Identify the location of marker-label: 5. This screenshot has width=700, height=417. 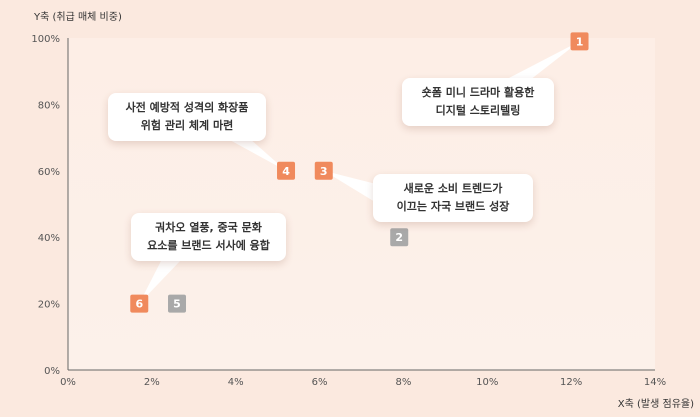
(177, 304).